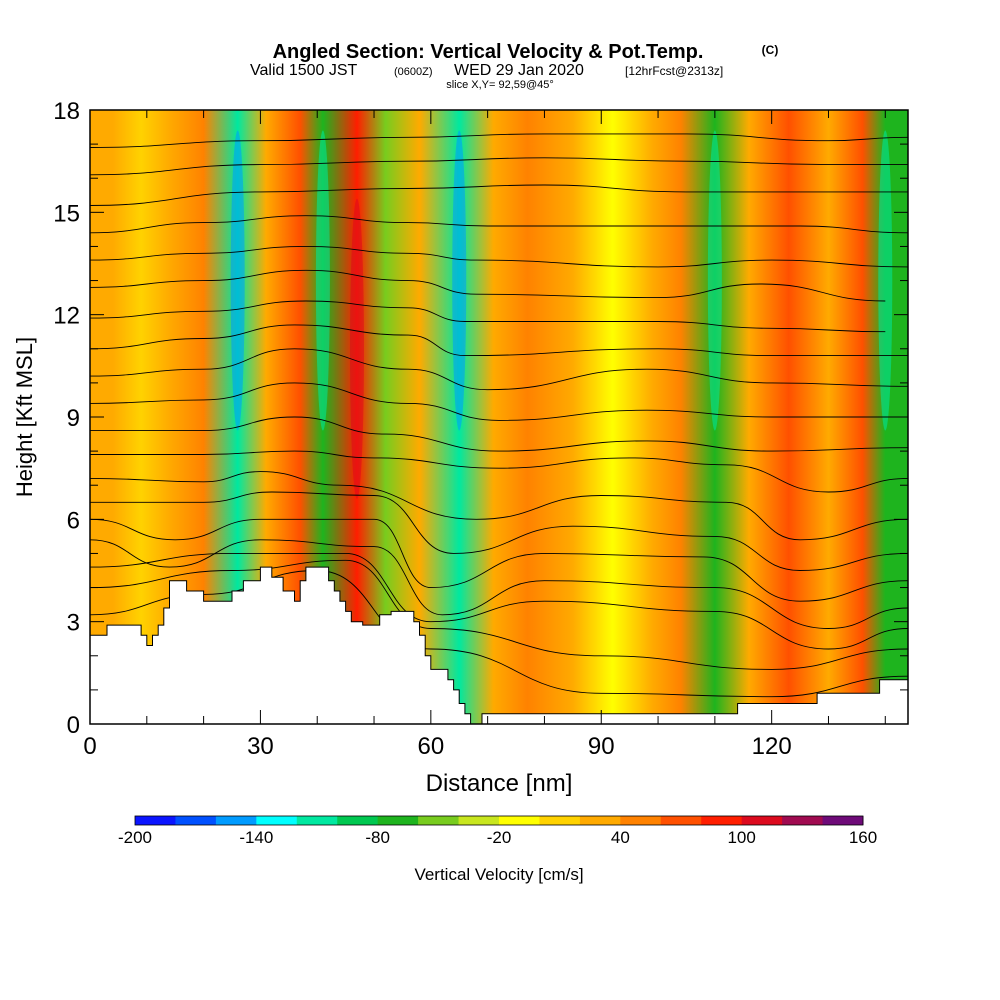 The height and width of the screenshot is (1000, 1000). I want to click on colorbar-tick-label: -140, so click(256, 837).